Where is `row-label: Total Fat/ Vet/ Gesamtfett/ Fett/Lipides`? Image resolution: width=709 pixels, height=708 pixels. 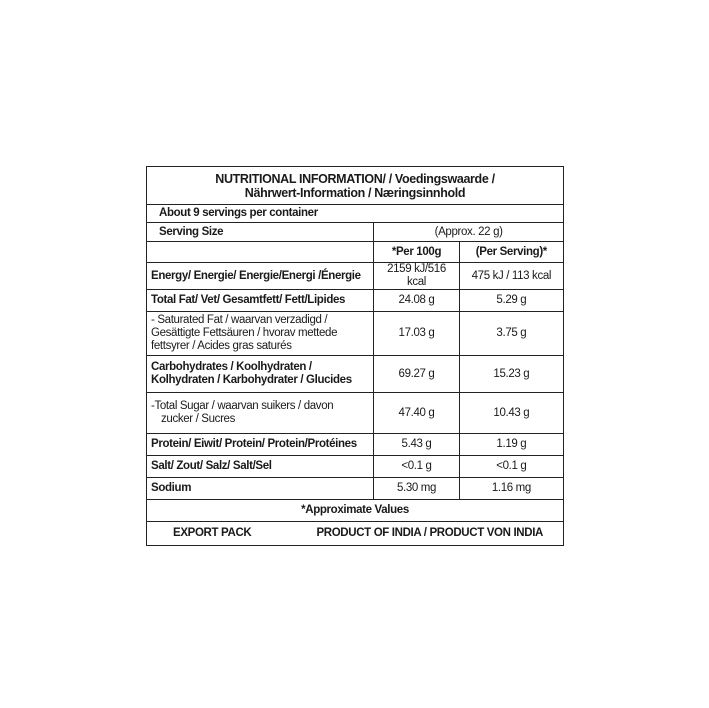 row-label: Total Fat/ Vet/ Gesamtfett/ Fett/Lipides is located at coordinates (260, 300).